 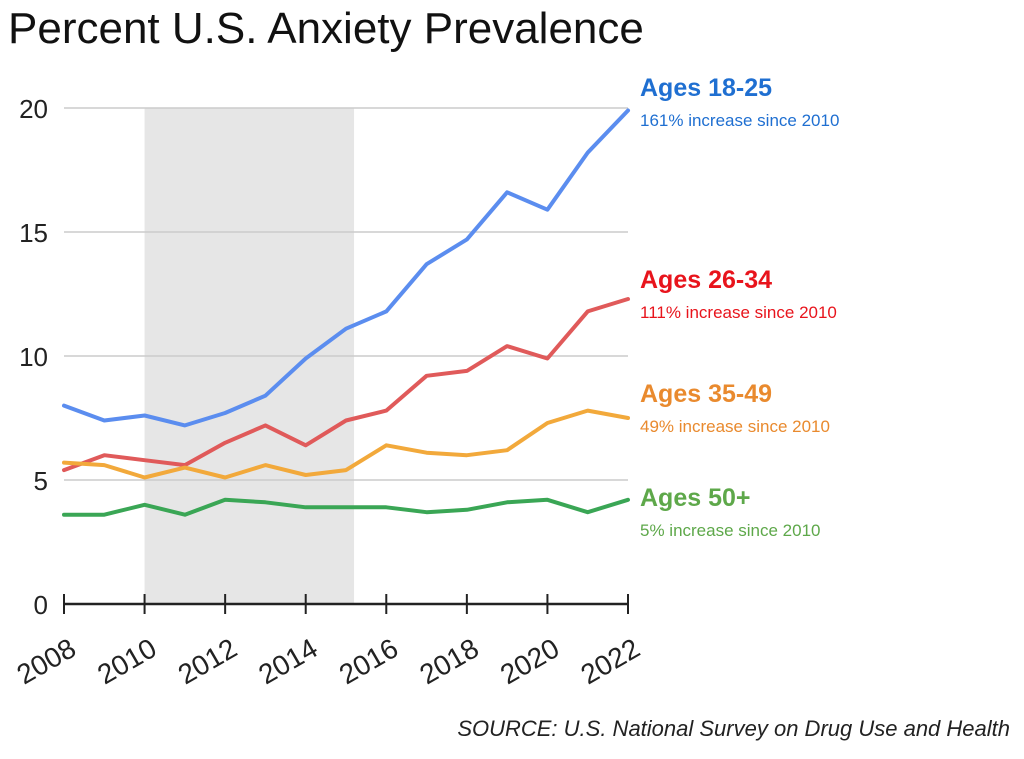 What do you see at coordinates (706, 280) in the screenshot?
I see `legend-series-name: Ages 26-34` at bounding box center [706, 280].